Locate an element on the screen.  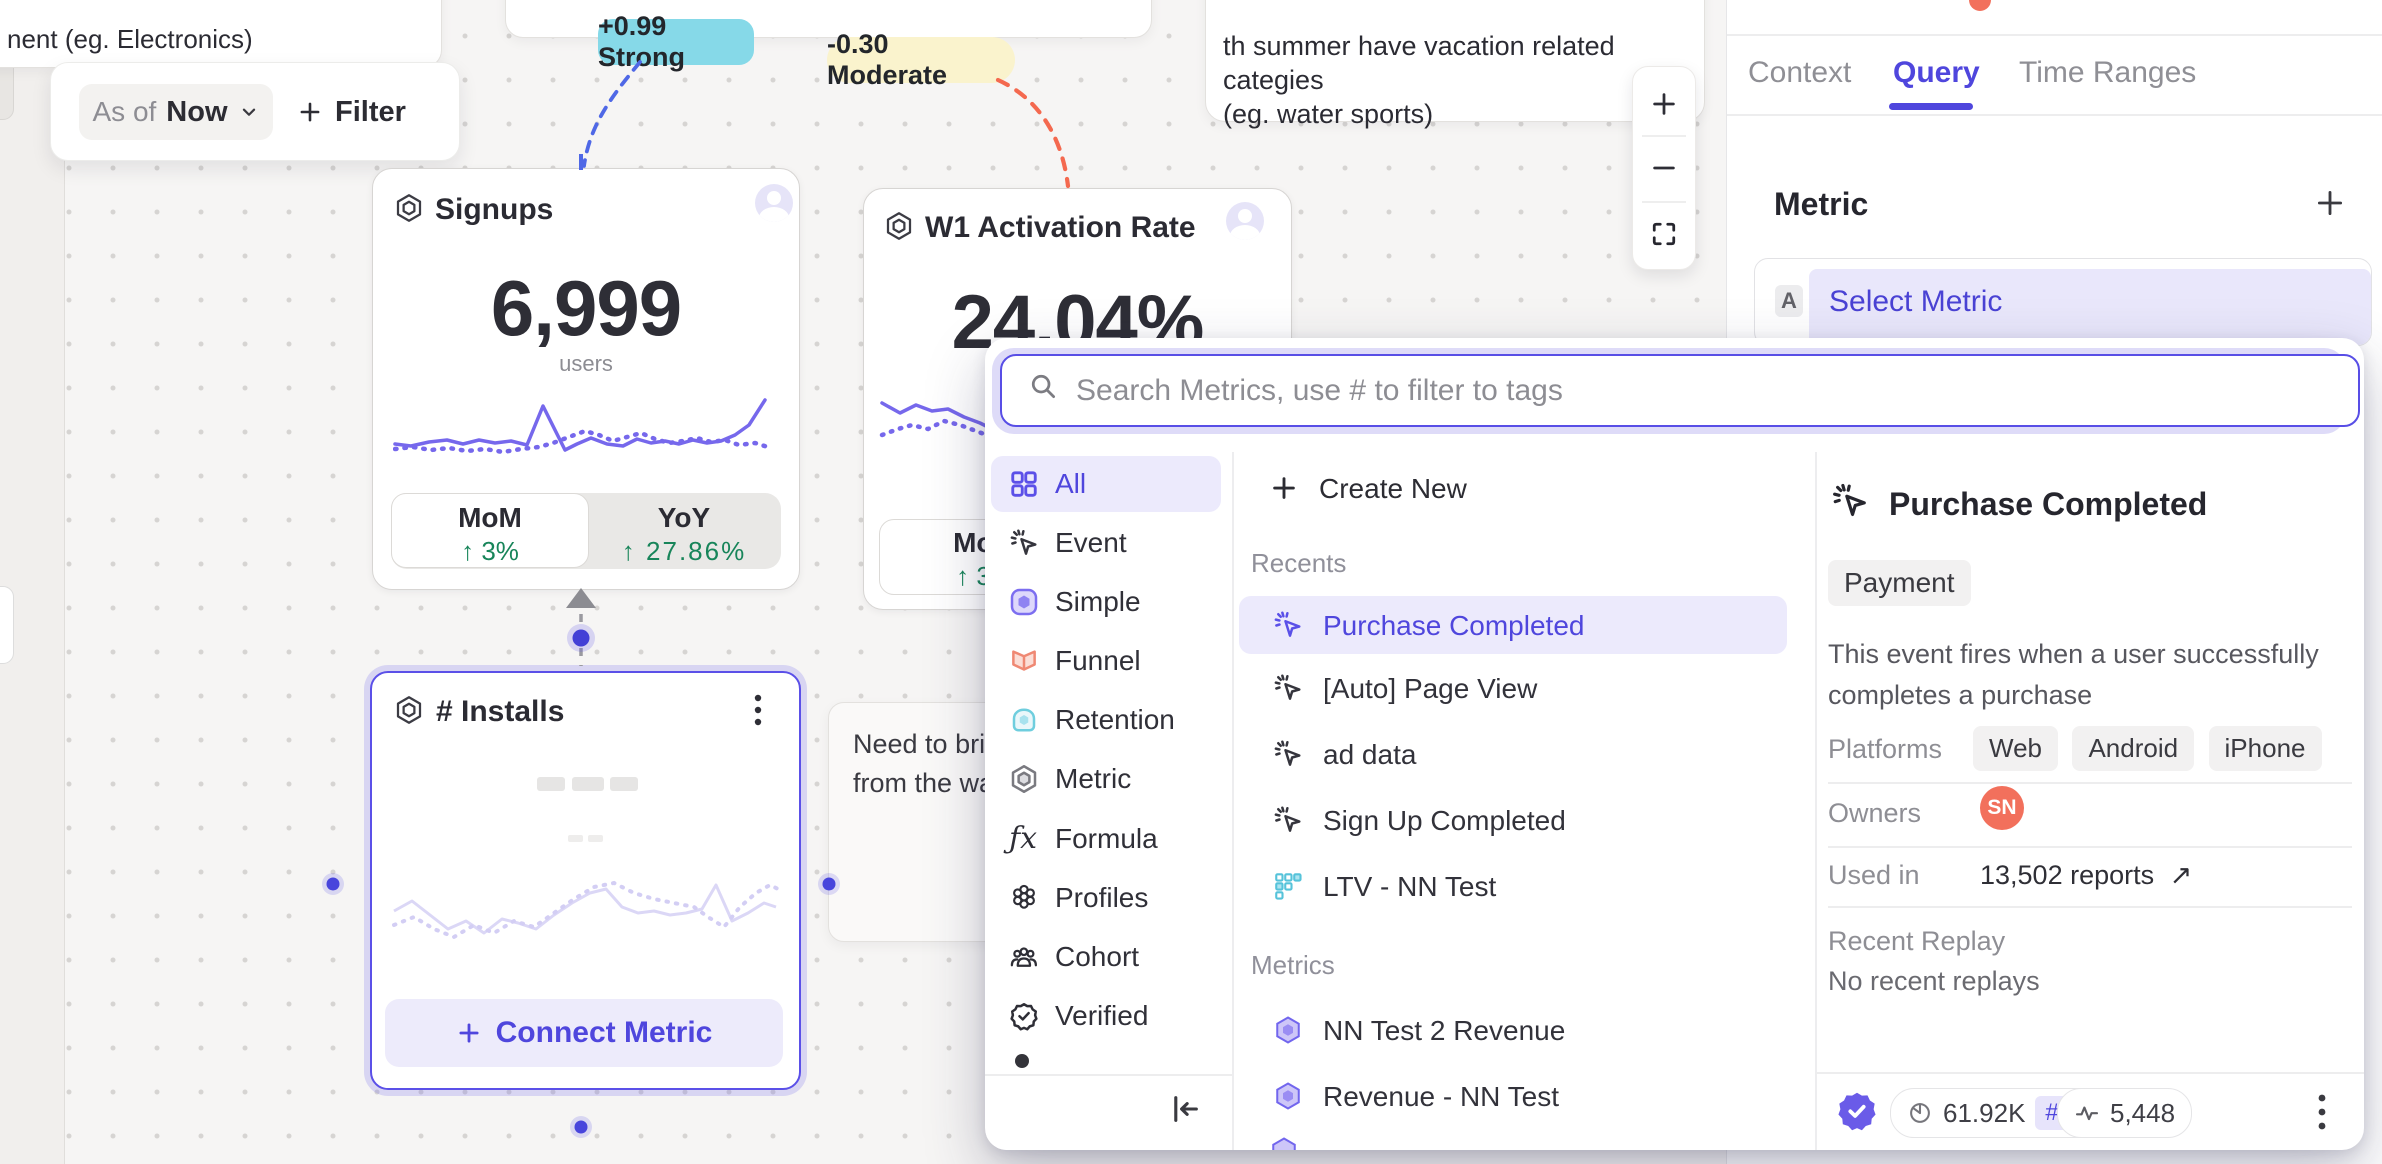
metric-item-nn-test-2-revenue: NN Test 2 Revenue is located at coordinates (1513, 1030).